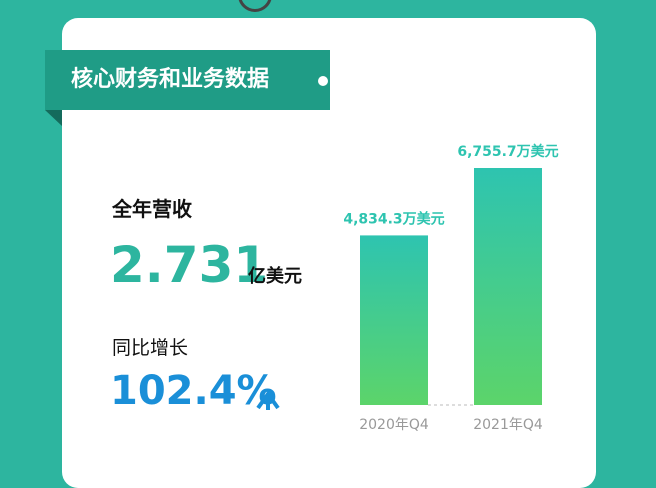  Describe the element at coordinates (323, 81) in the screenshot. I see `ribbon-dot` at that location.